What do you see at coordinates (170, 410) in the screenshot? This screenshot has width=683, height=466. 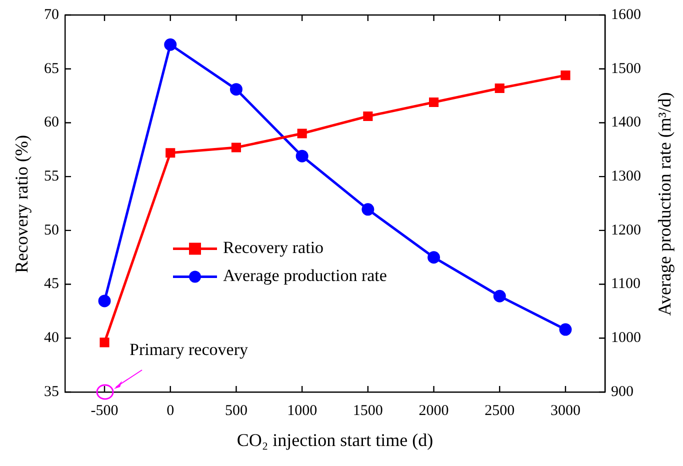 I see `x-tick-label: 0` at bounding box center [170, 410].